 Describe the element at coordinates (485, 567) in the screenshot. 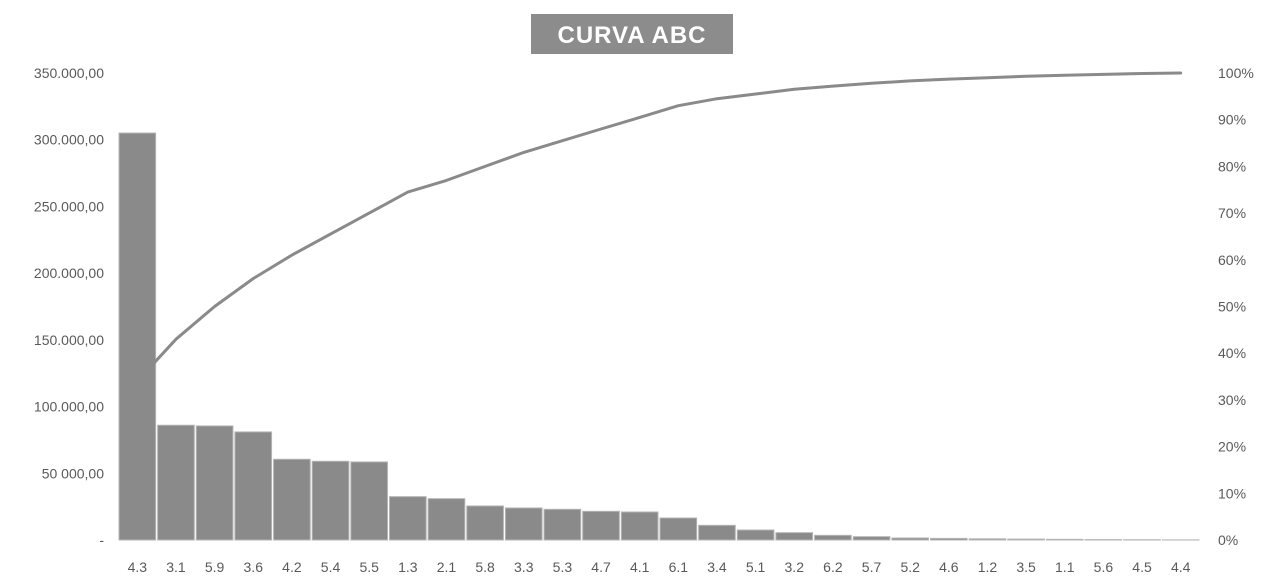

I see `category-label: 5.8` at that location.